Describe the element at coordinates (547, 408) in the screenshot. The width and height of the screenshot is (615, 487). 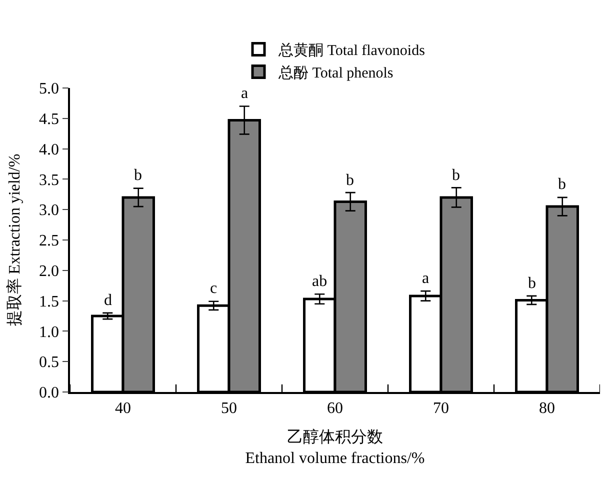
I see `x-tick-label: 80` at that location.